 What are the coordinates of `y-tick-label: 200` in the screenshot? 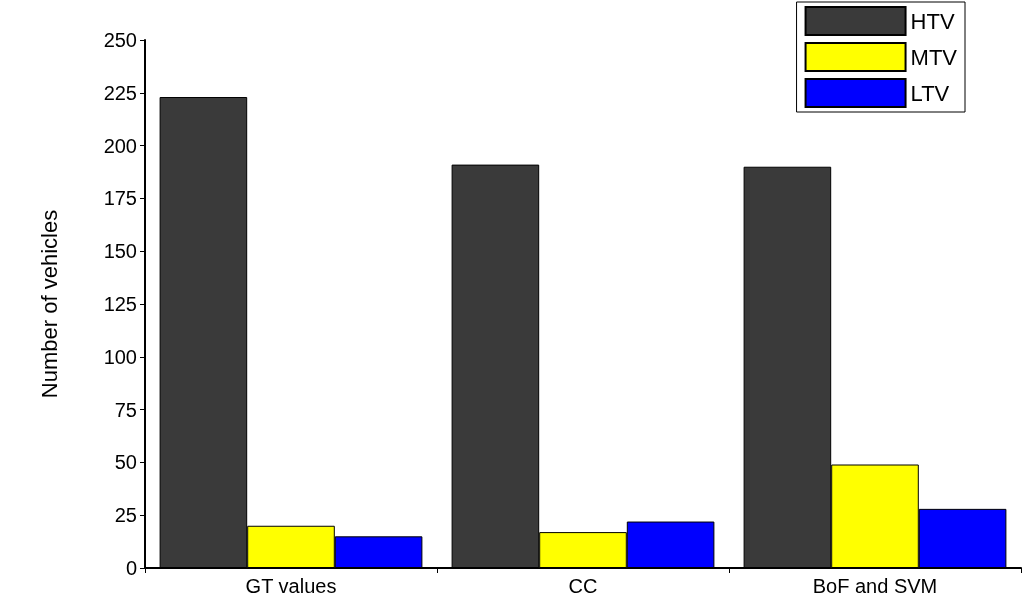 It's located at (120, 145).